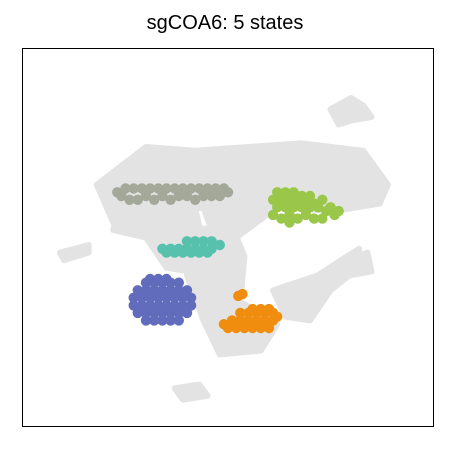 The image size is (450, 450). What do you see at coordinates (191, 392) in the screenshot?
I see `background-region-bottom-island` at bounding box center [191, 392].